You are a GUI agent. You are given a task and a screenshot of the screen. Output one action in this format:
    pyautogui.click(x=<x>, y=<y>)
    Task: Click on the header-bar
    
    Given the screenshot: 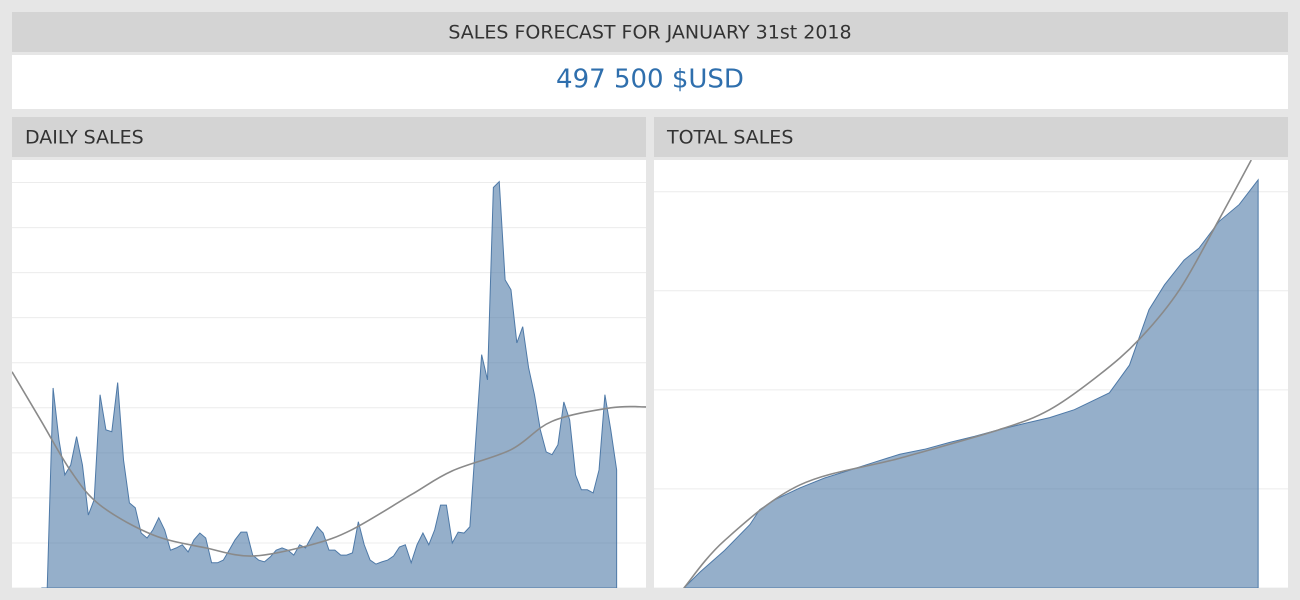 What is the action you would take?
    pyautogui.click(x=650, y=32)
    